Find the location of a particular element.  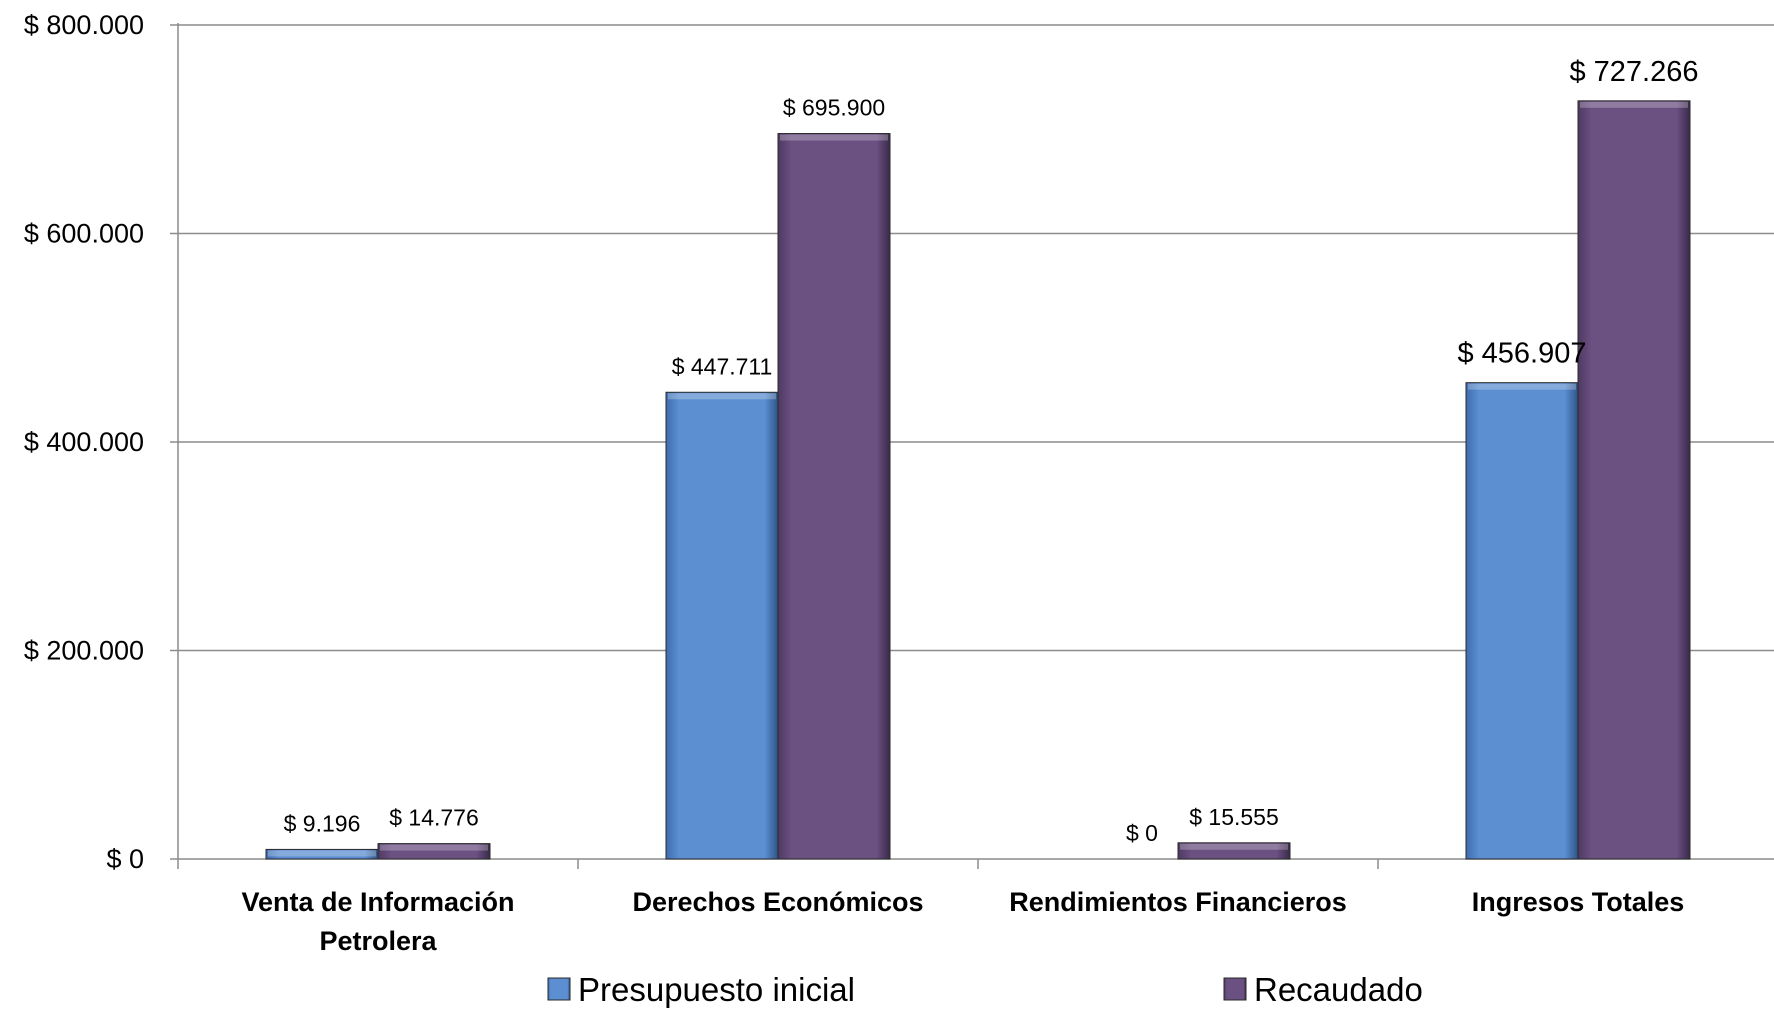

x-category-label: Rendimientos Financieros is located at coordinates (1178, 902).